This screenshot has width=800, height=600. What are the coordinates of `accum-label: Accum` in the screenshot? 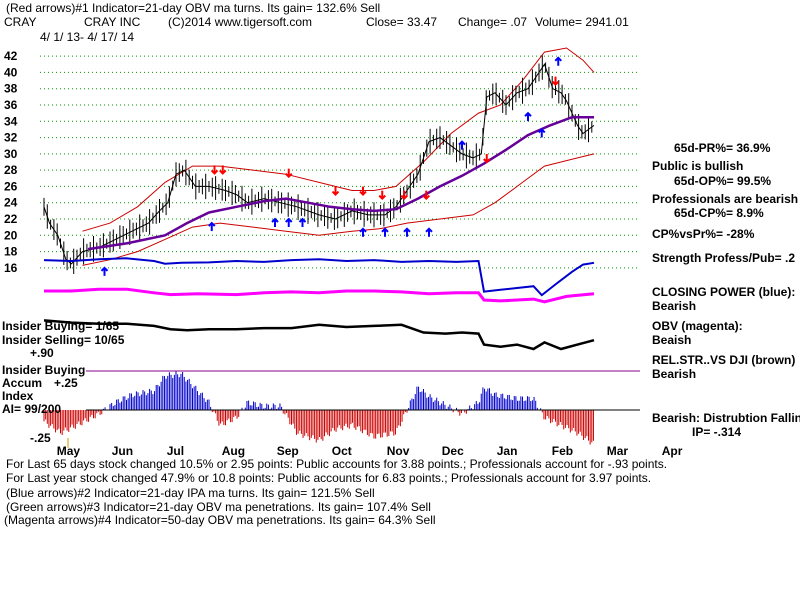 It's located at (22, 383).